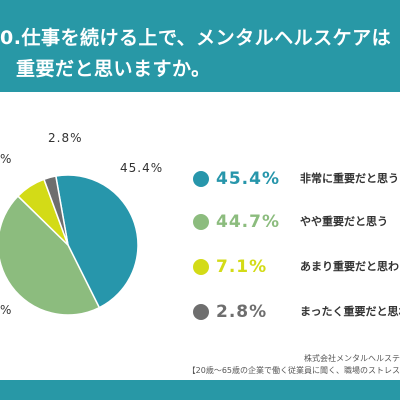  Describe the element at coordinates (201, 312) in the screenshot. I see `legend-dot-not-important-at-all` at that location.